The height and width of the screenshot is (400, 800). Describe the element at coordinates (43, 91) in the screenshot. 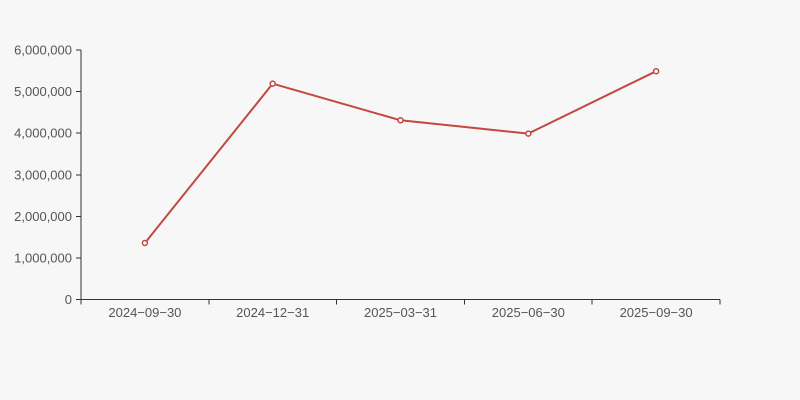

I see `y-axis-tick-label: 5,000,000` at that location.